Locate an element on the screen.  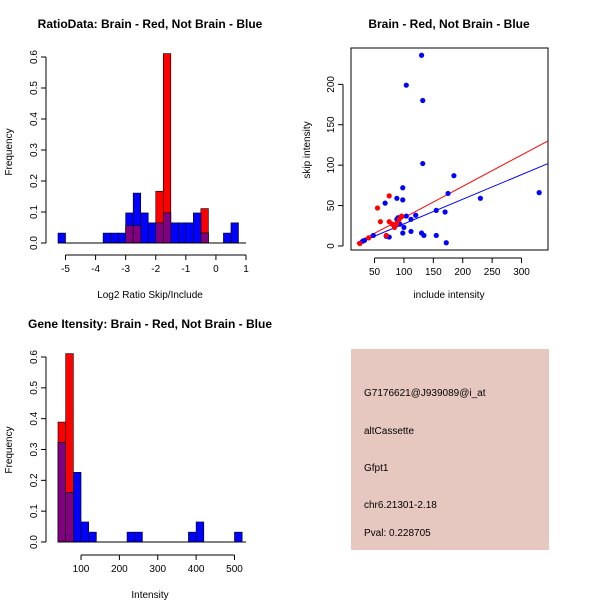
ratio-x-label: Log2 Ratio Skip/Include is located at coordinates (150, 295).